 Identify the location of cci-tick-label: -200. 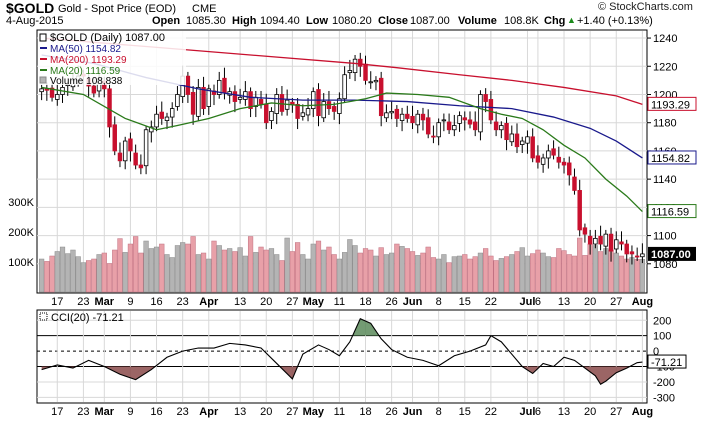
(664, 383).